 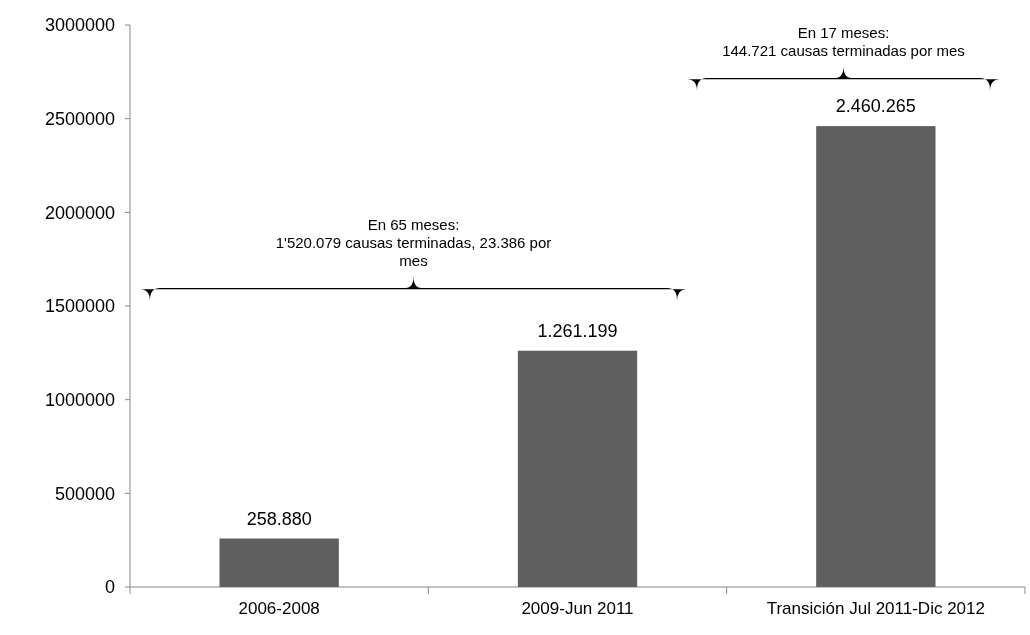 What do you see at coordinates (577, 330) in the screenshot?
I see `data-label: 1.261.199` at bounding box center [577, 330].